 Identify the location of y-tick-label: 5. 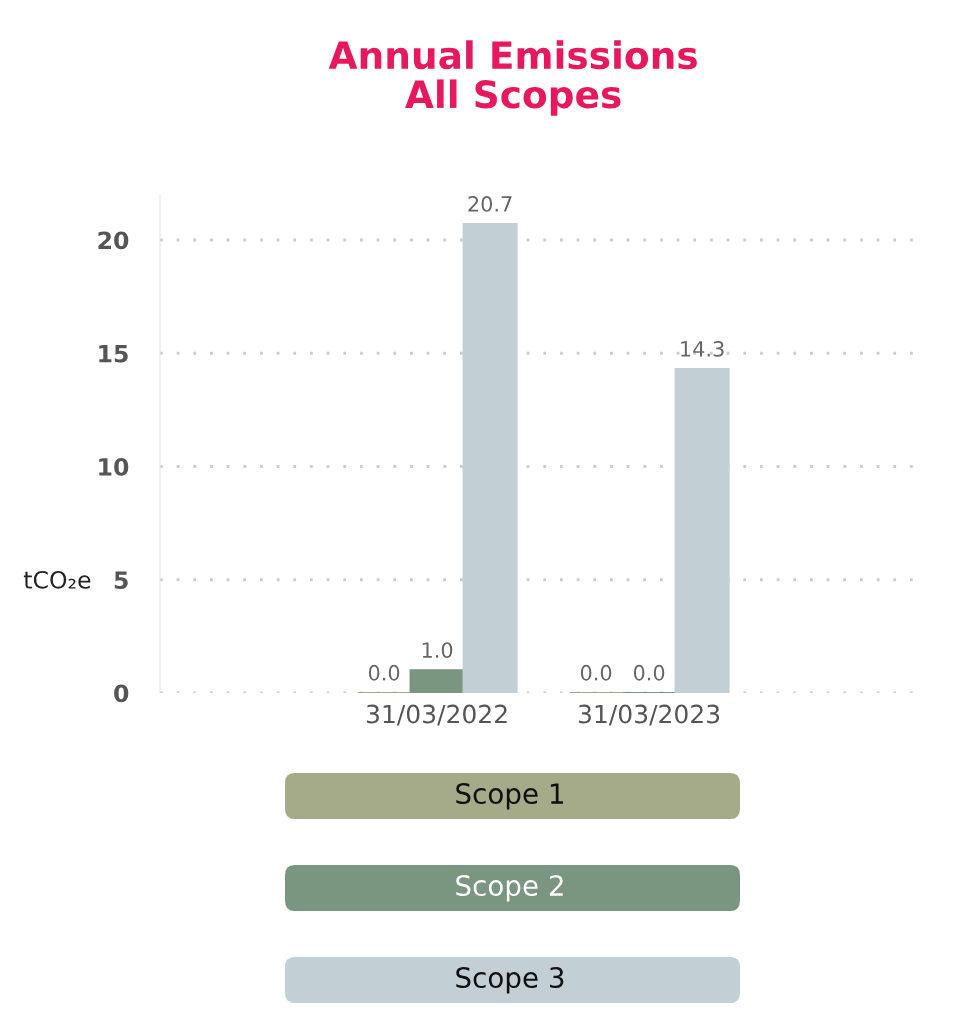
(121, 580).